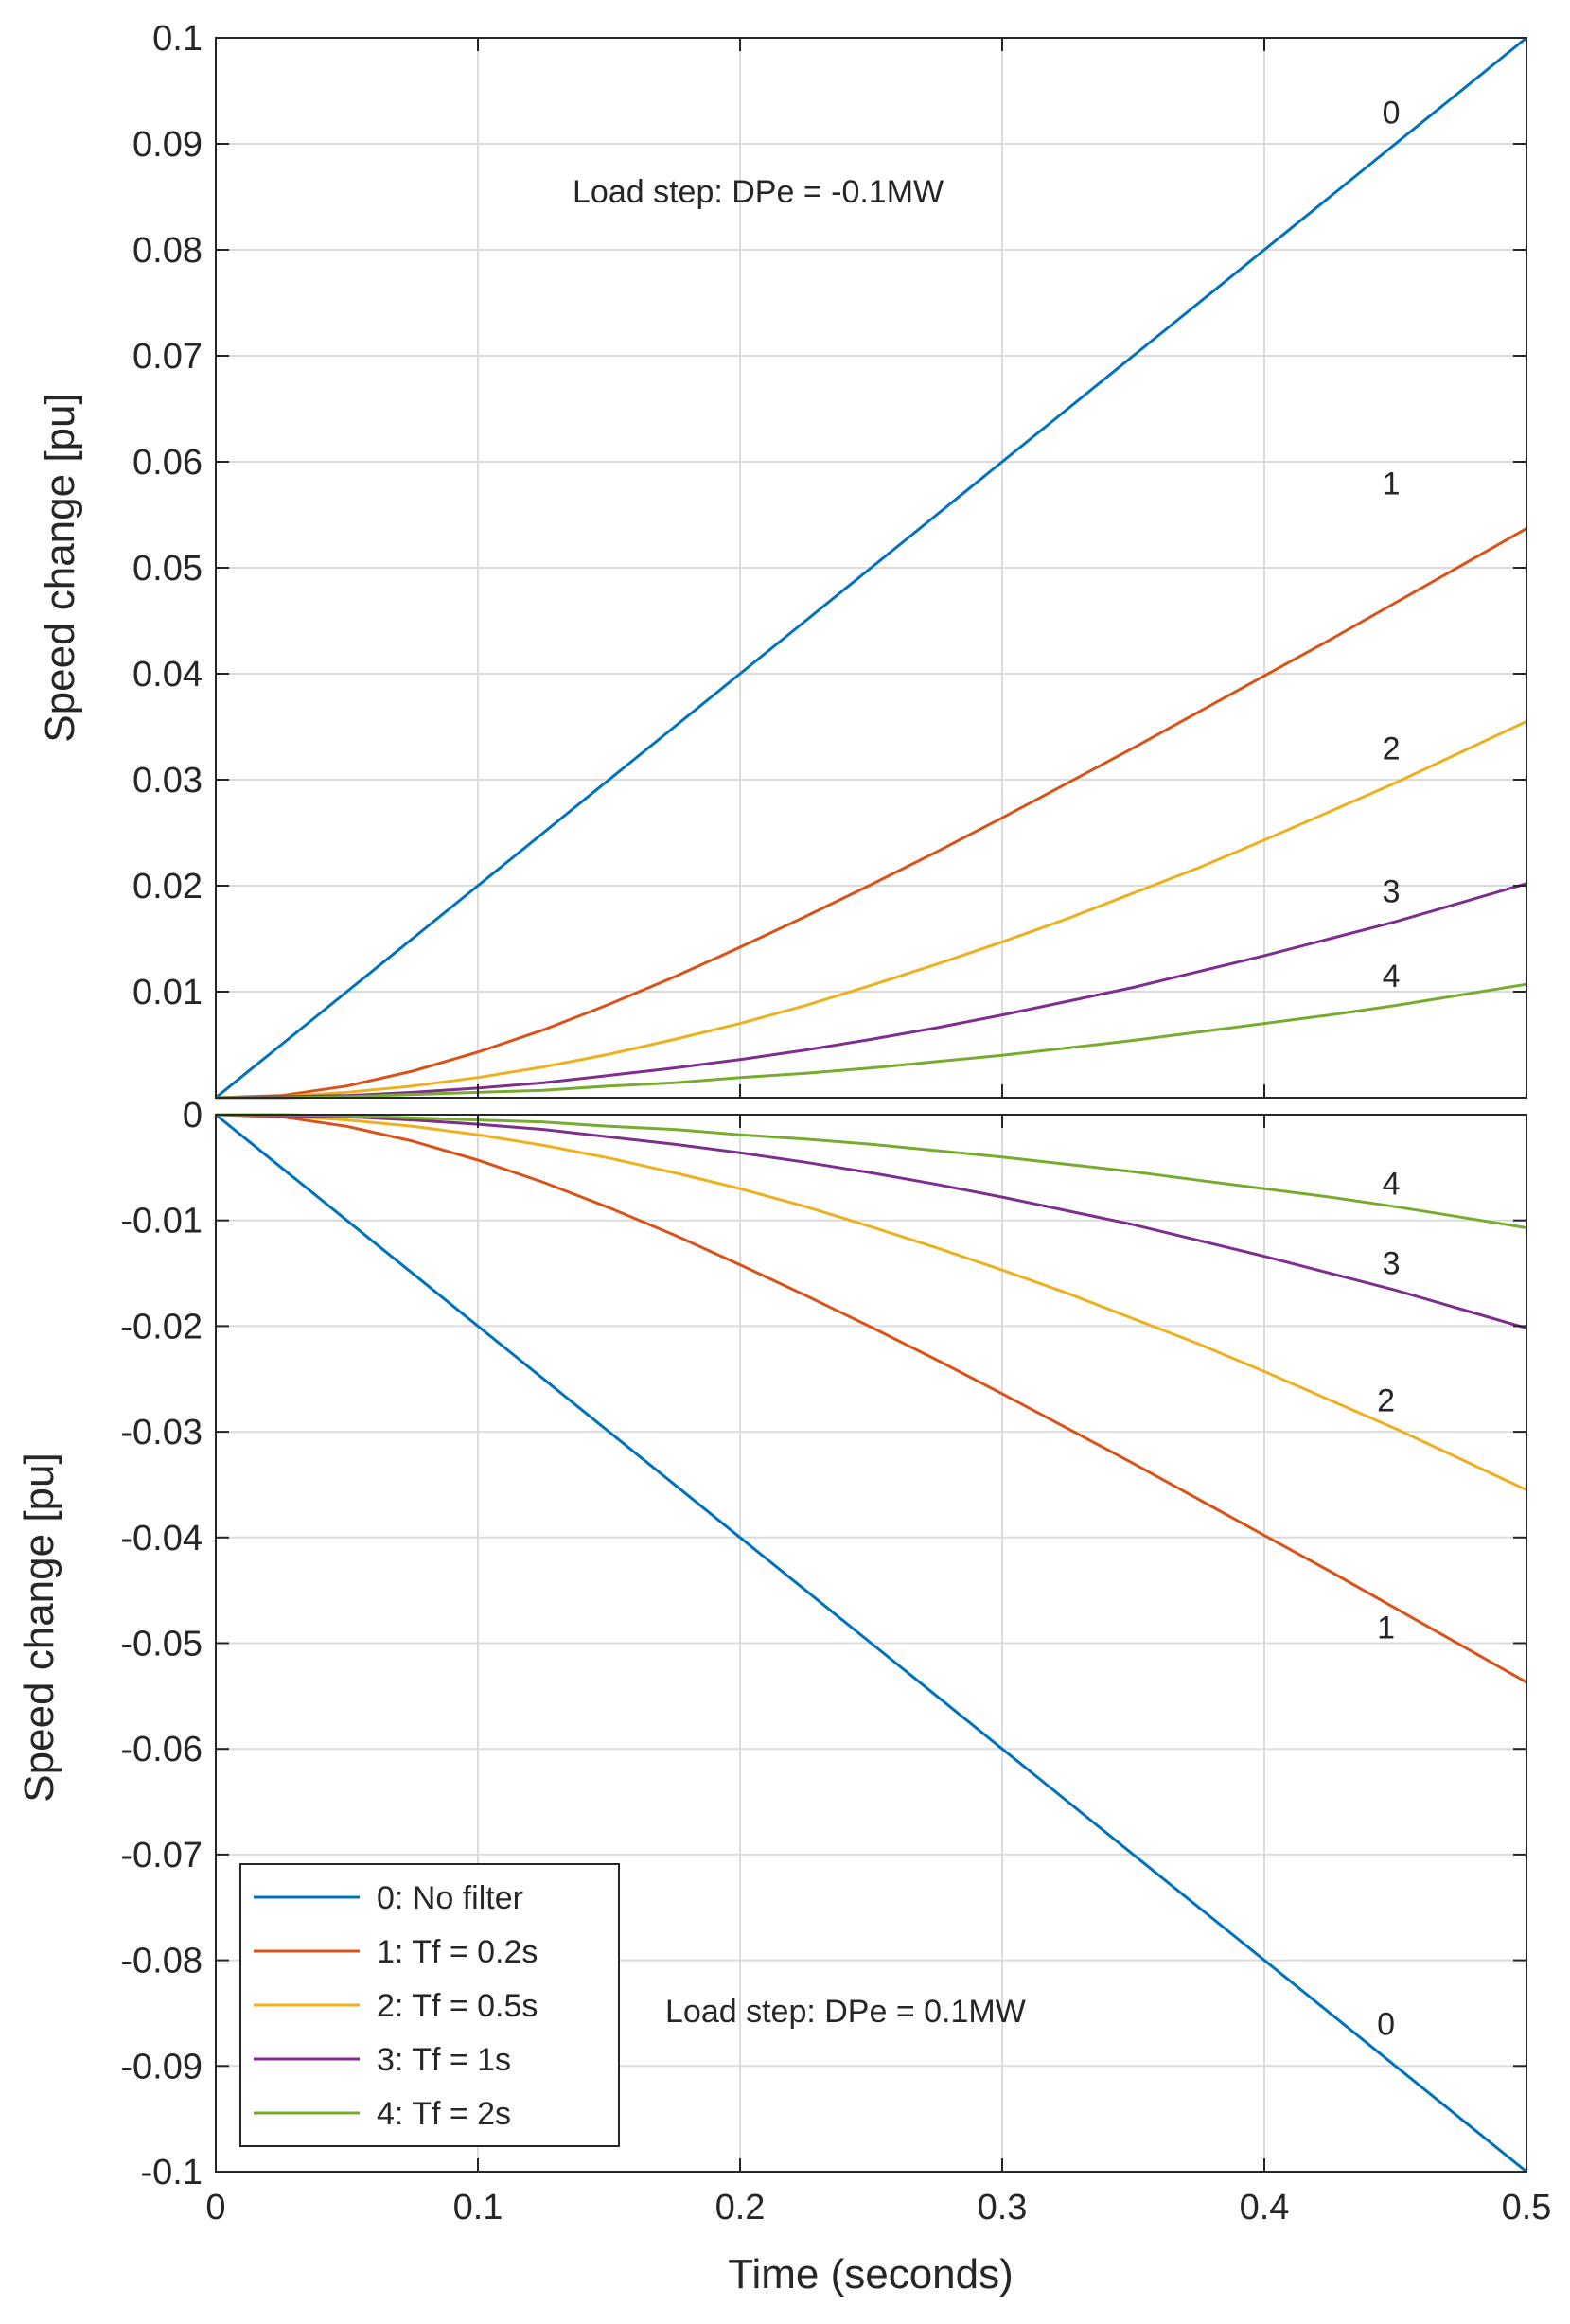  Describe the element at coordinates (1392, 545) in the screenshot. I see `top-curve-labels: 0 1 2 3 4` at that location.